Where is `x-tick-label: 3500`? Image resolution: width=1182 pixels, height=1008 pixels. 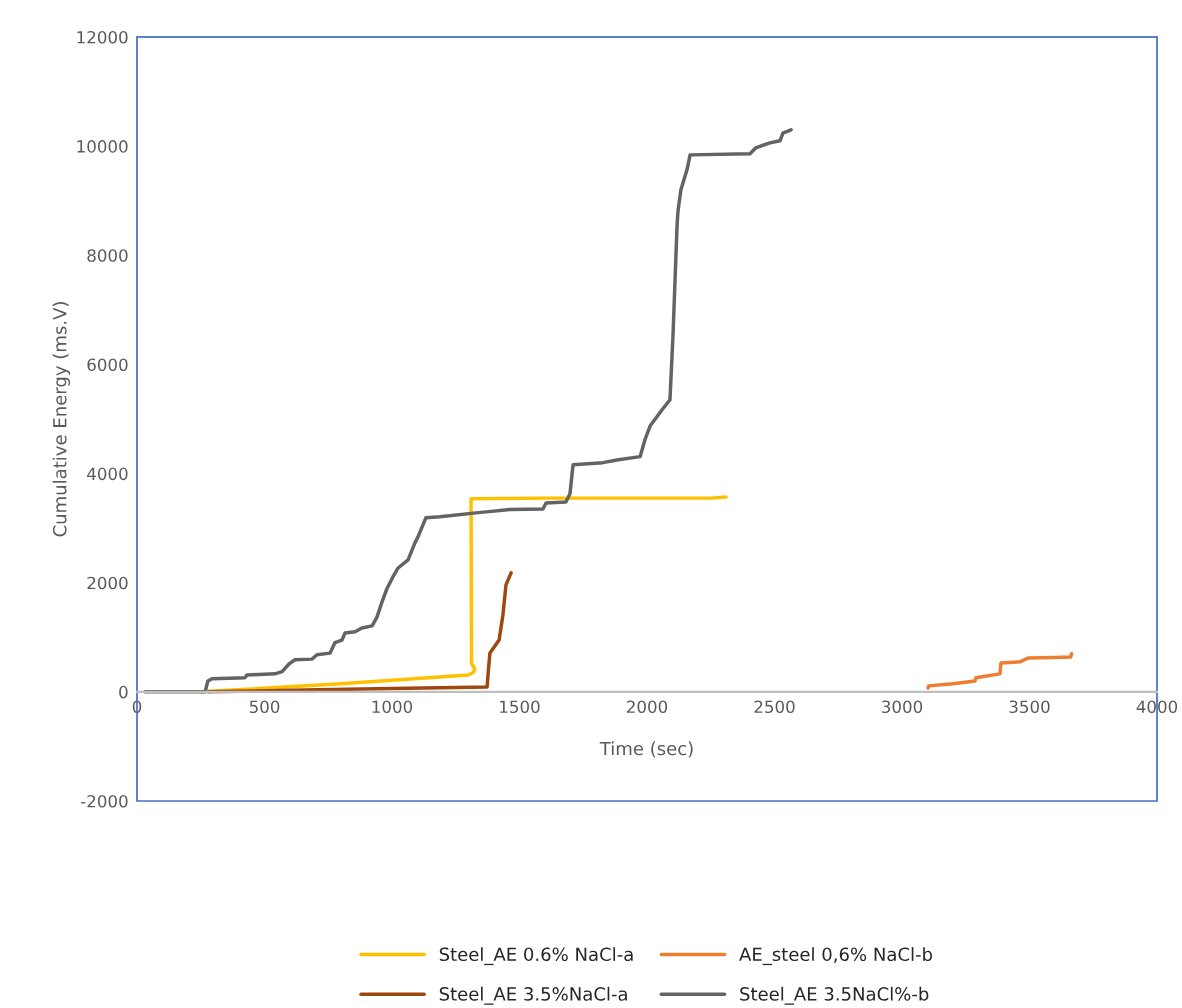 x-tick-label: 3500 is located at coordinates (1029, 707).